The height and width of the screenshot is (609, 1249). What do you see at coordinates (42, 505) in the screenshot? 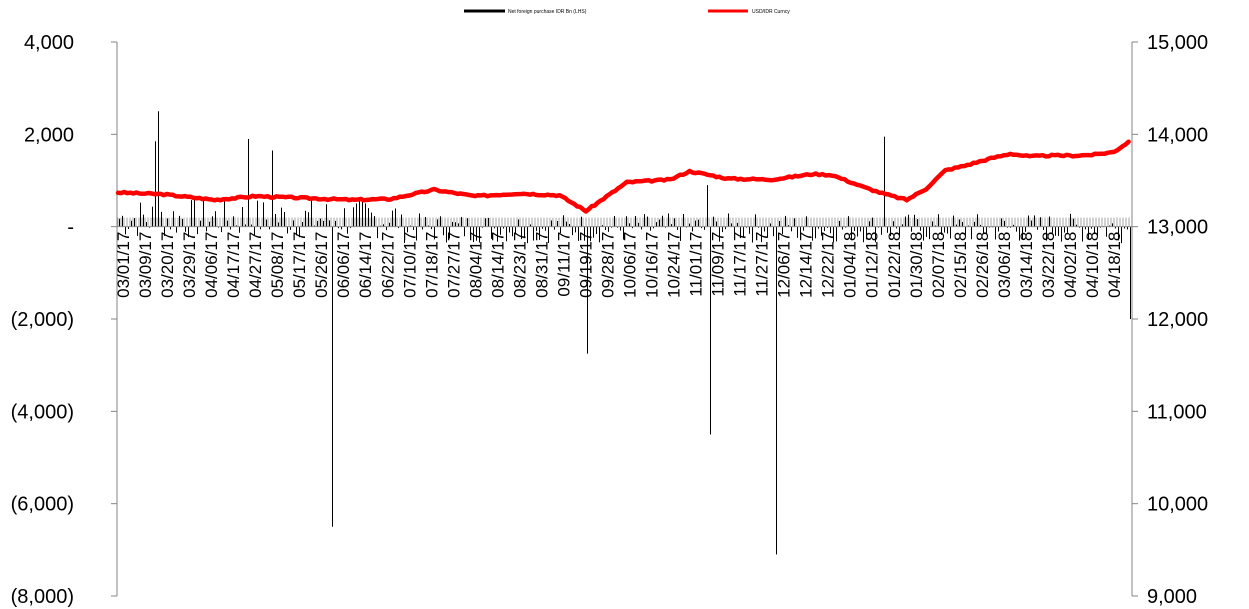
I see `left-tick-label: (6,000)` at bounding box center [42, 505].